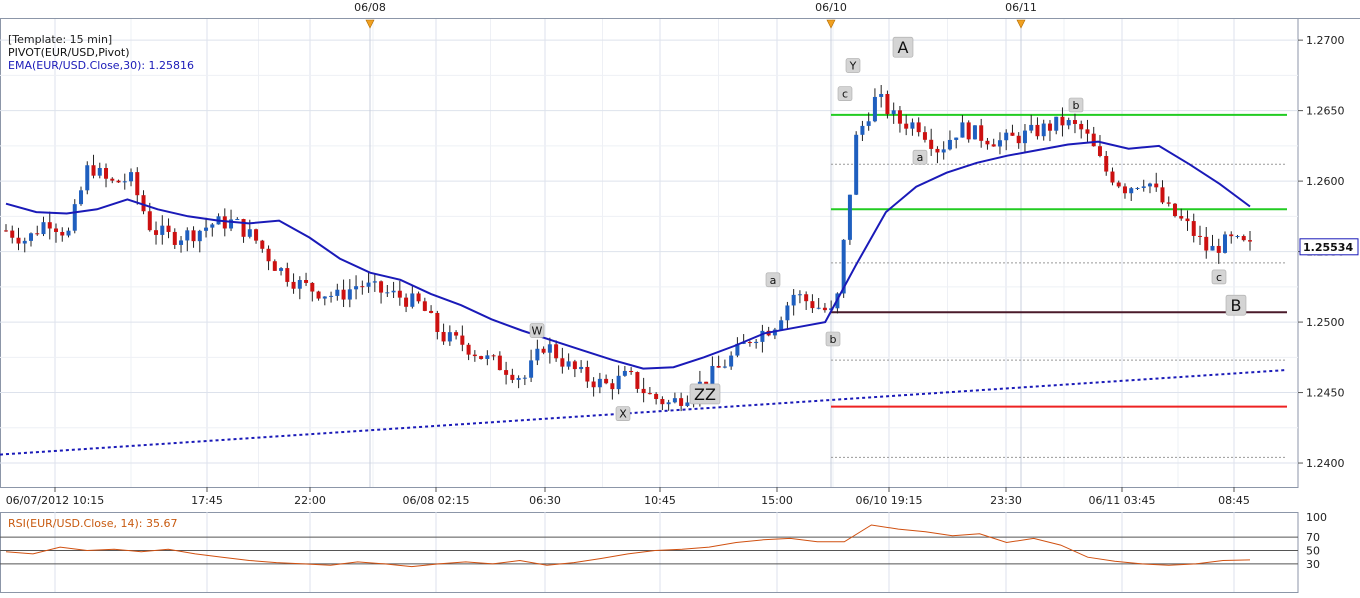 Image resolution: width=1360 pixels, height=598 pixels. I want to click on wave-label: B, so click(1236, 305).